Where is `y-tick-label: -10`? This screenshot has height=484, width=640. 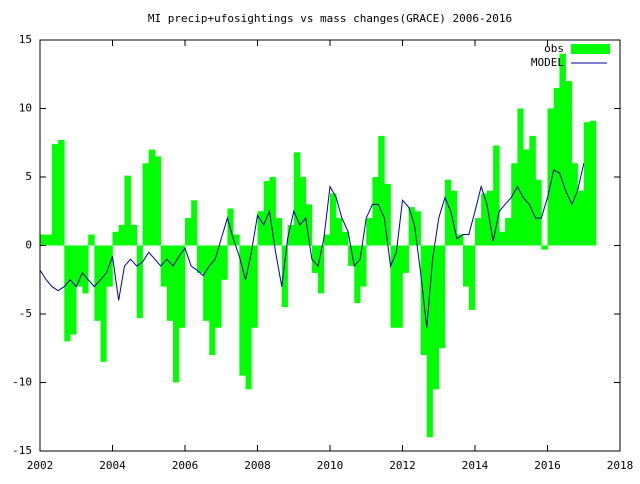
y-tick-label: -10 is located at coordinates (22, 382).